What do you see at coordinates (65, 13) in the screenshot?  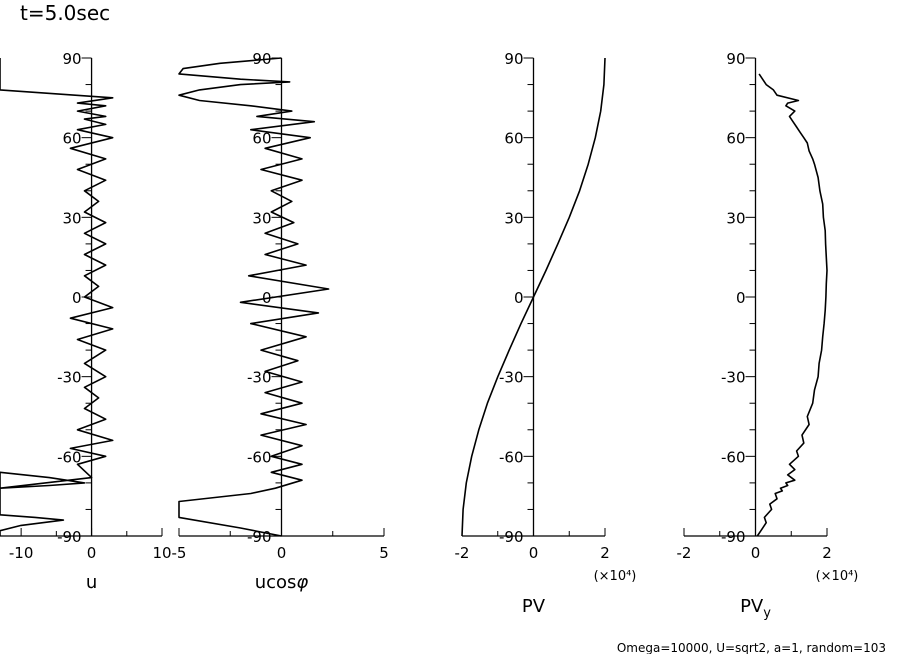 I see `figure-title: t=5.0sec` at bounding box center [65, 13].